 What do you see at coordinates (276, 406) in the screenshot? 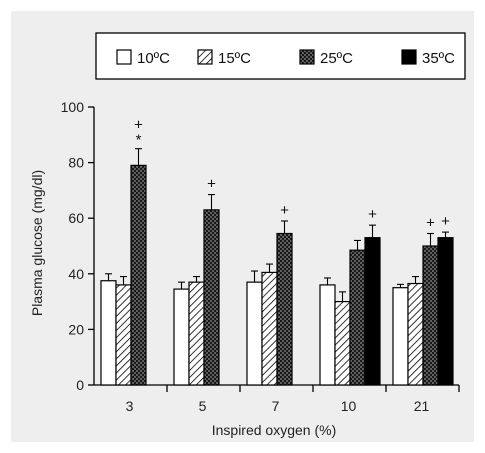
I see `x-tick-label: 7` at bounding box center [276, 406].